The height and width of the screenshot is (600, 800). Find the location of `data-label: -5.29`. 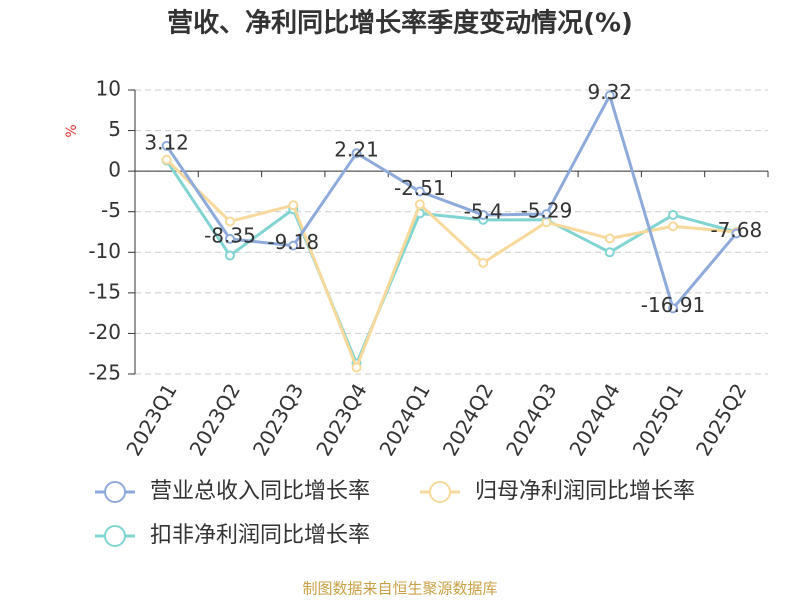

data-label: -5.29 is located at coordinates (547, 211).